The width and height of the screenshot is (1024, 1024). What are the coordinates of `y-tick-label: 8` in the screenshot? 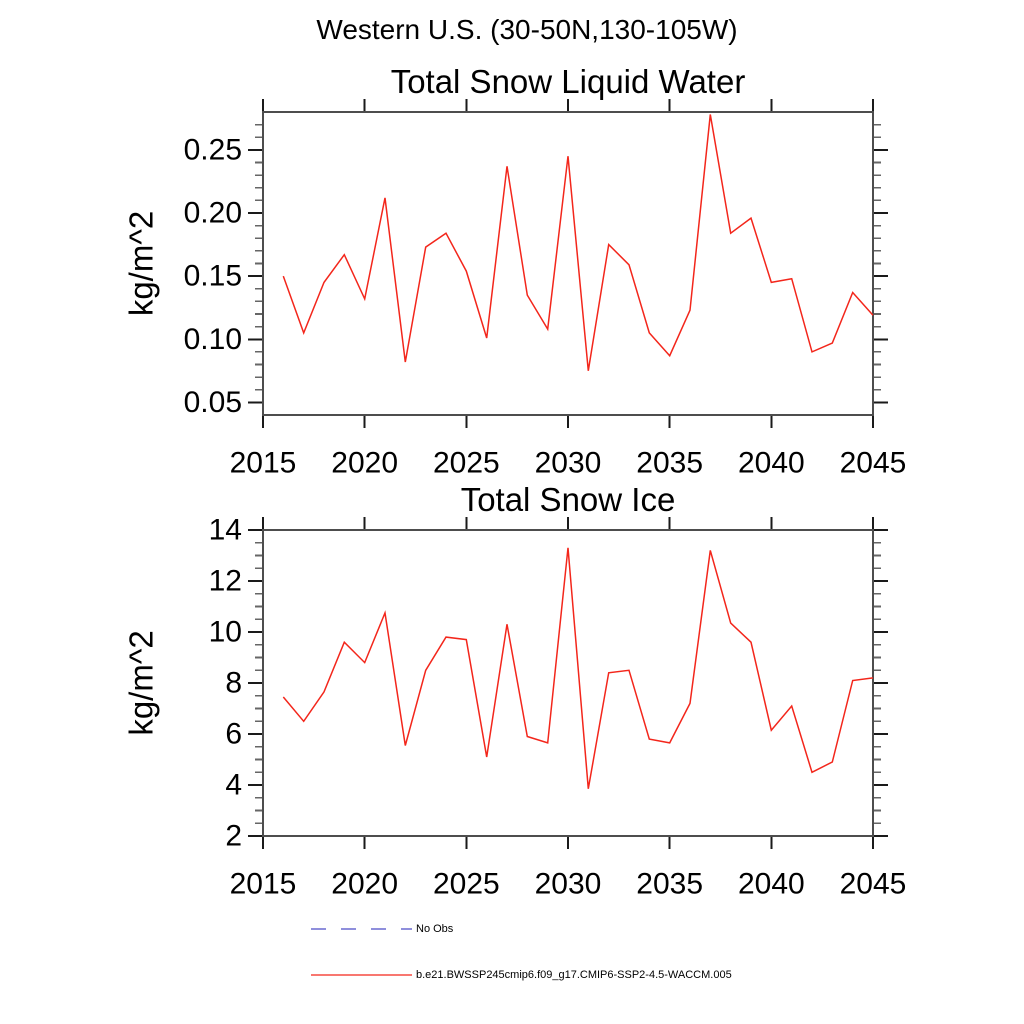 It's located at (233, 683).